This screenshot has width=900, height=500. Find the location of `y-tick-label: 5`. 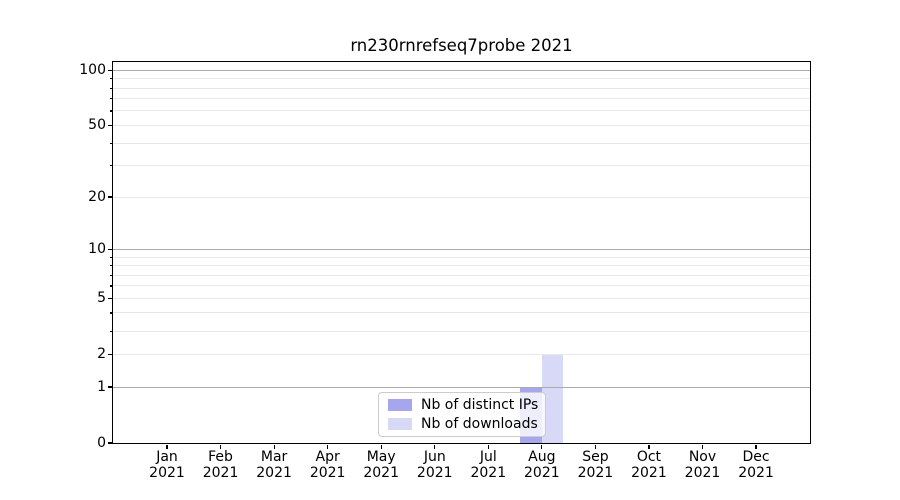

y-tick-label: 5 is located at coordinates (101, 298).